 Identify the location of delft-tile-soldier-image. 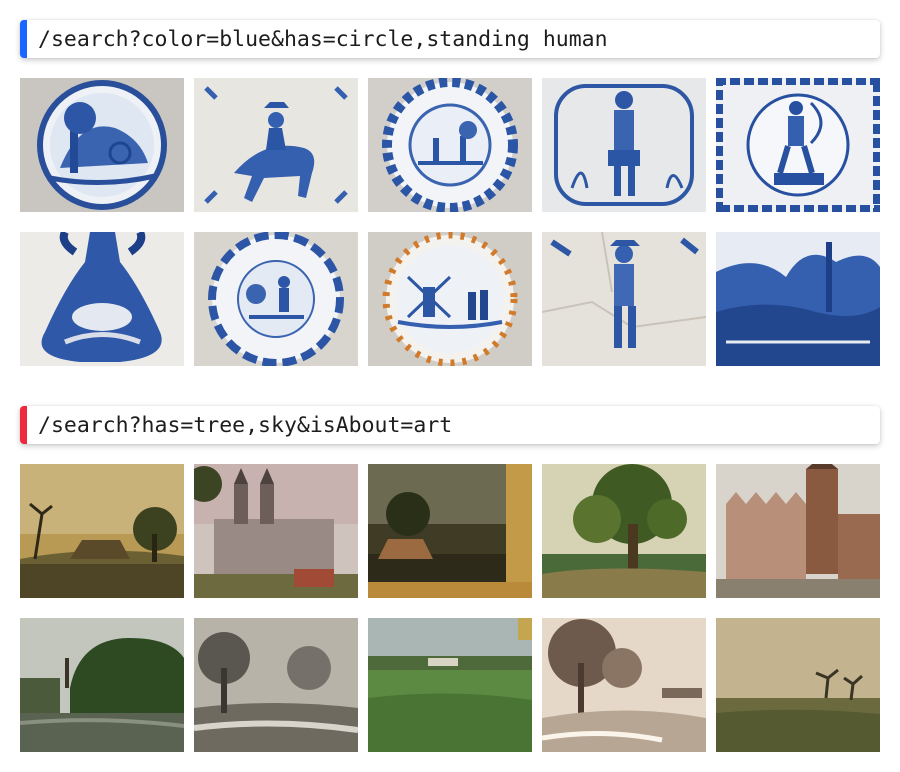
(624, 145).